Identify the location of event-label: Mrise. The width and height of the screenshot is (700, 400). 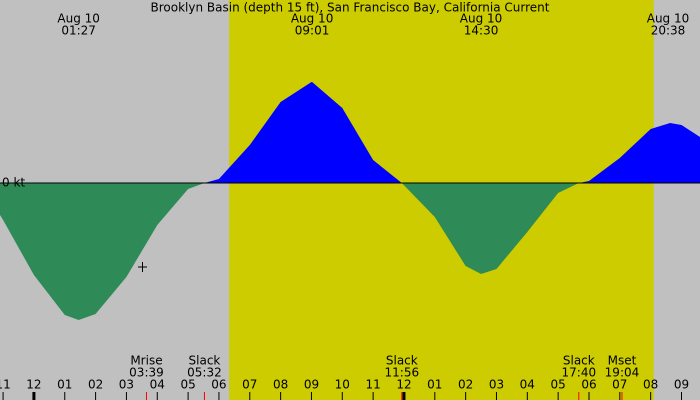
(146, 361).